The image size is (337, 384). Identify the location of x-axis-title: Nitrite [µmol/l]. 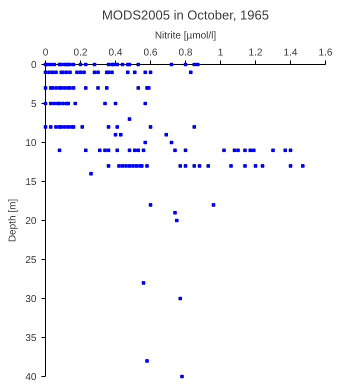
(185, 36).